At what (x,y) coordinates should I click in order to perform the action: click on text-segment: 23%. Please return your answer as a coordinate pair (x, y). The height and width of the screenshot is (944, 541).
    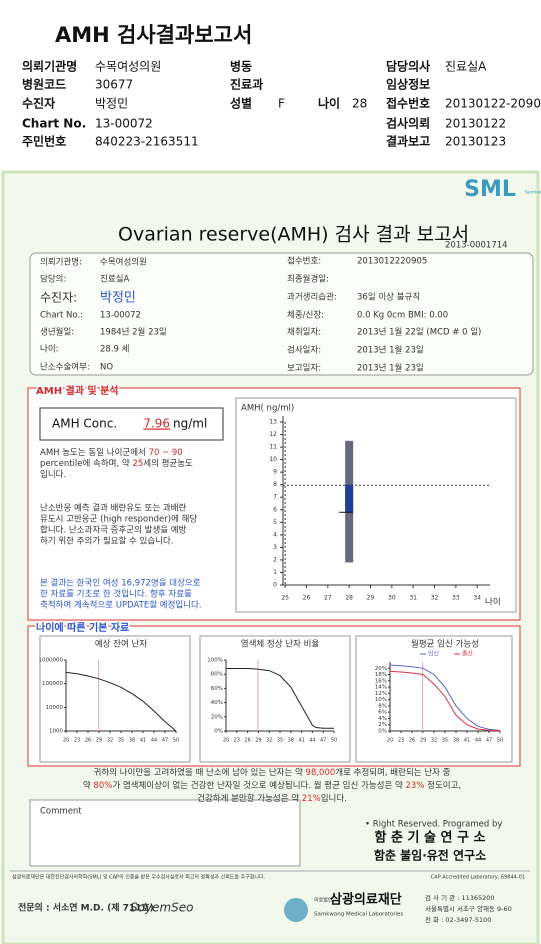
    Looking at the image, I should click on (415, 786).